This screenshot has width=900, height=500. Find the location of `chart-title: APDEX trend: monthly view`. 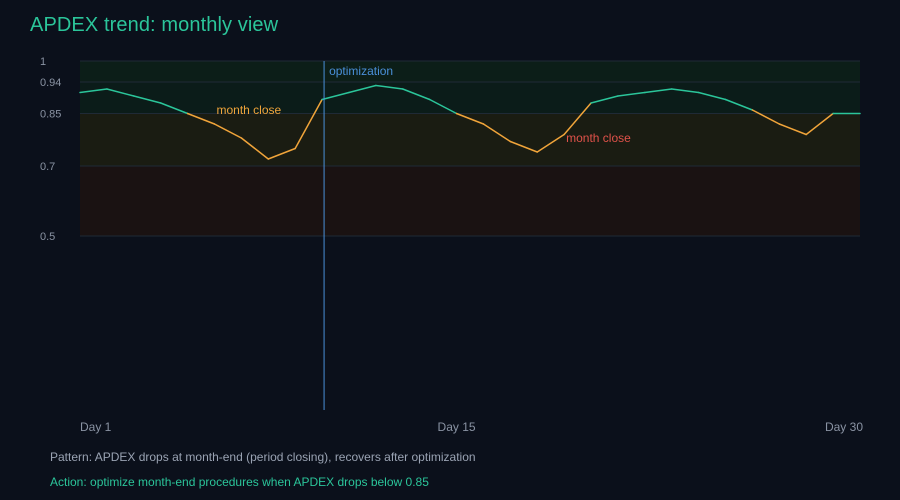

chart-title: APDEX trend: monthly view is located at coordinates (154, 25).